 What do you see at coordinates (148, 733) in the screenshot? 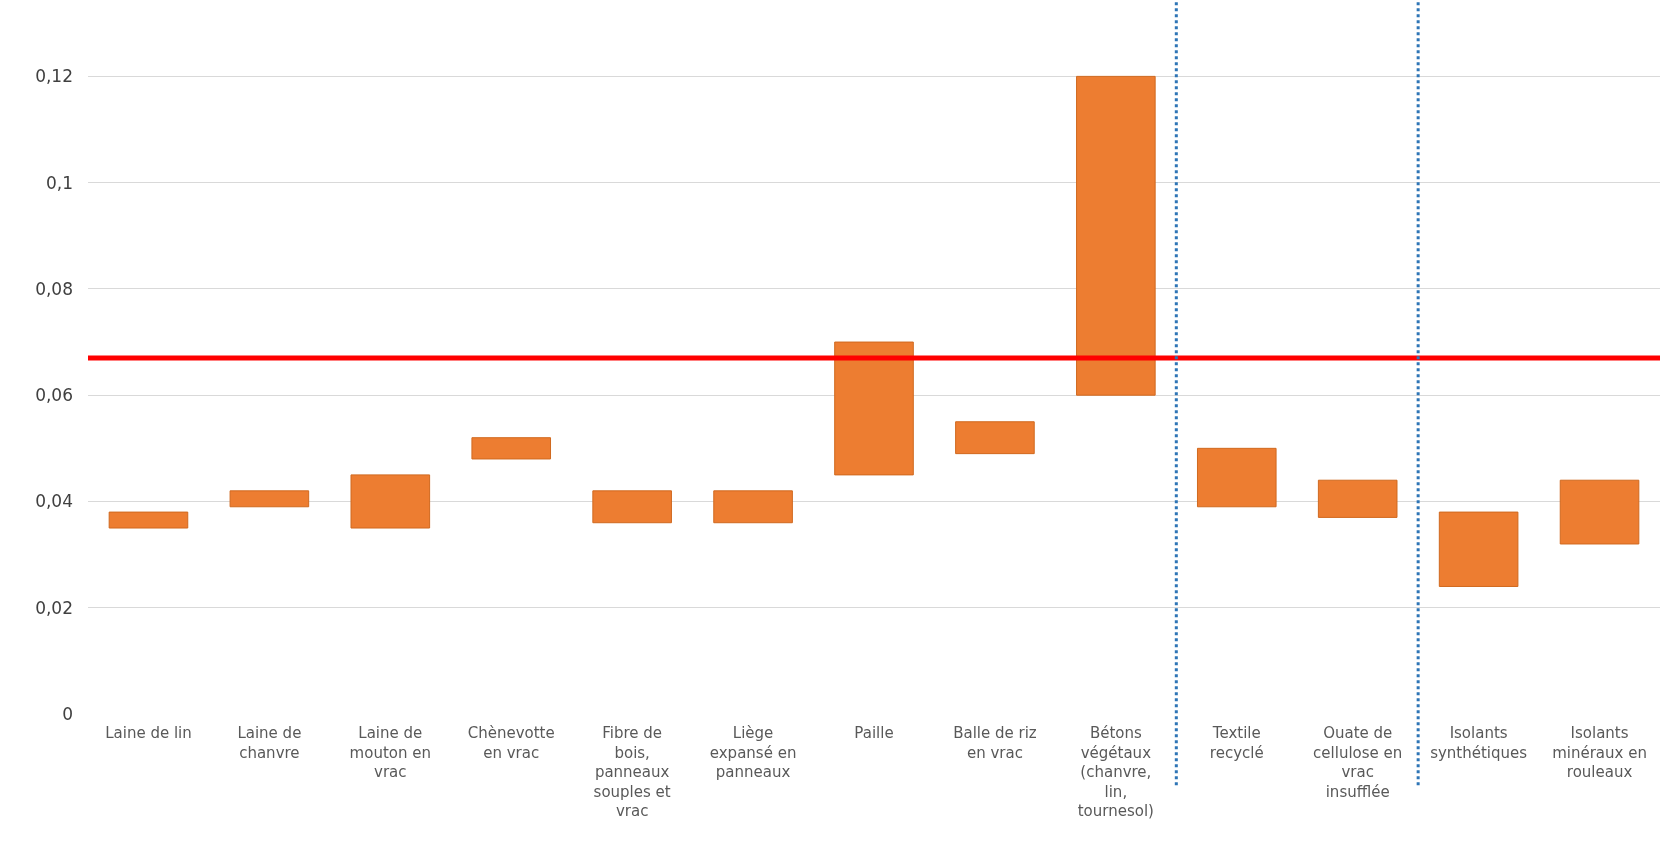
I see `x-tick-label: Laine de lin` at bounding box center [148, 733].